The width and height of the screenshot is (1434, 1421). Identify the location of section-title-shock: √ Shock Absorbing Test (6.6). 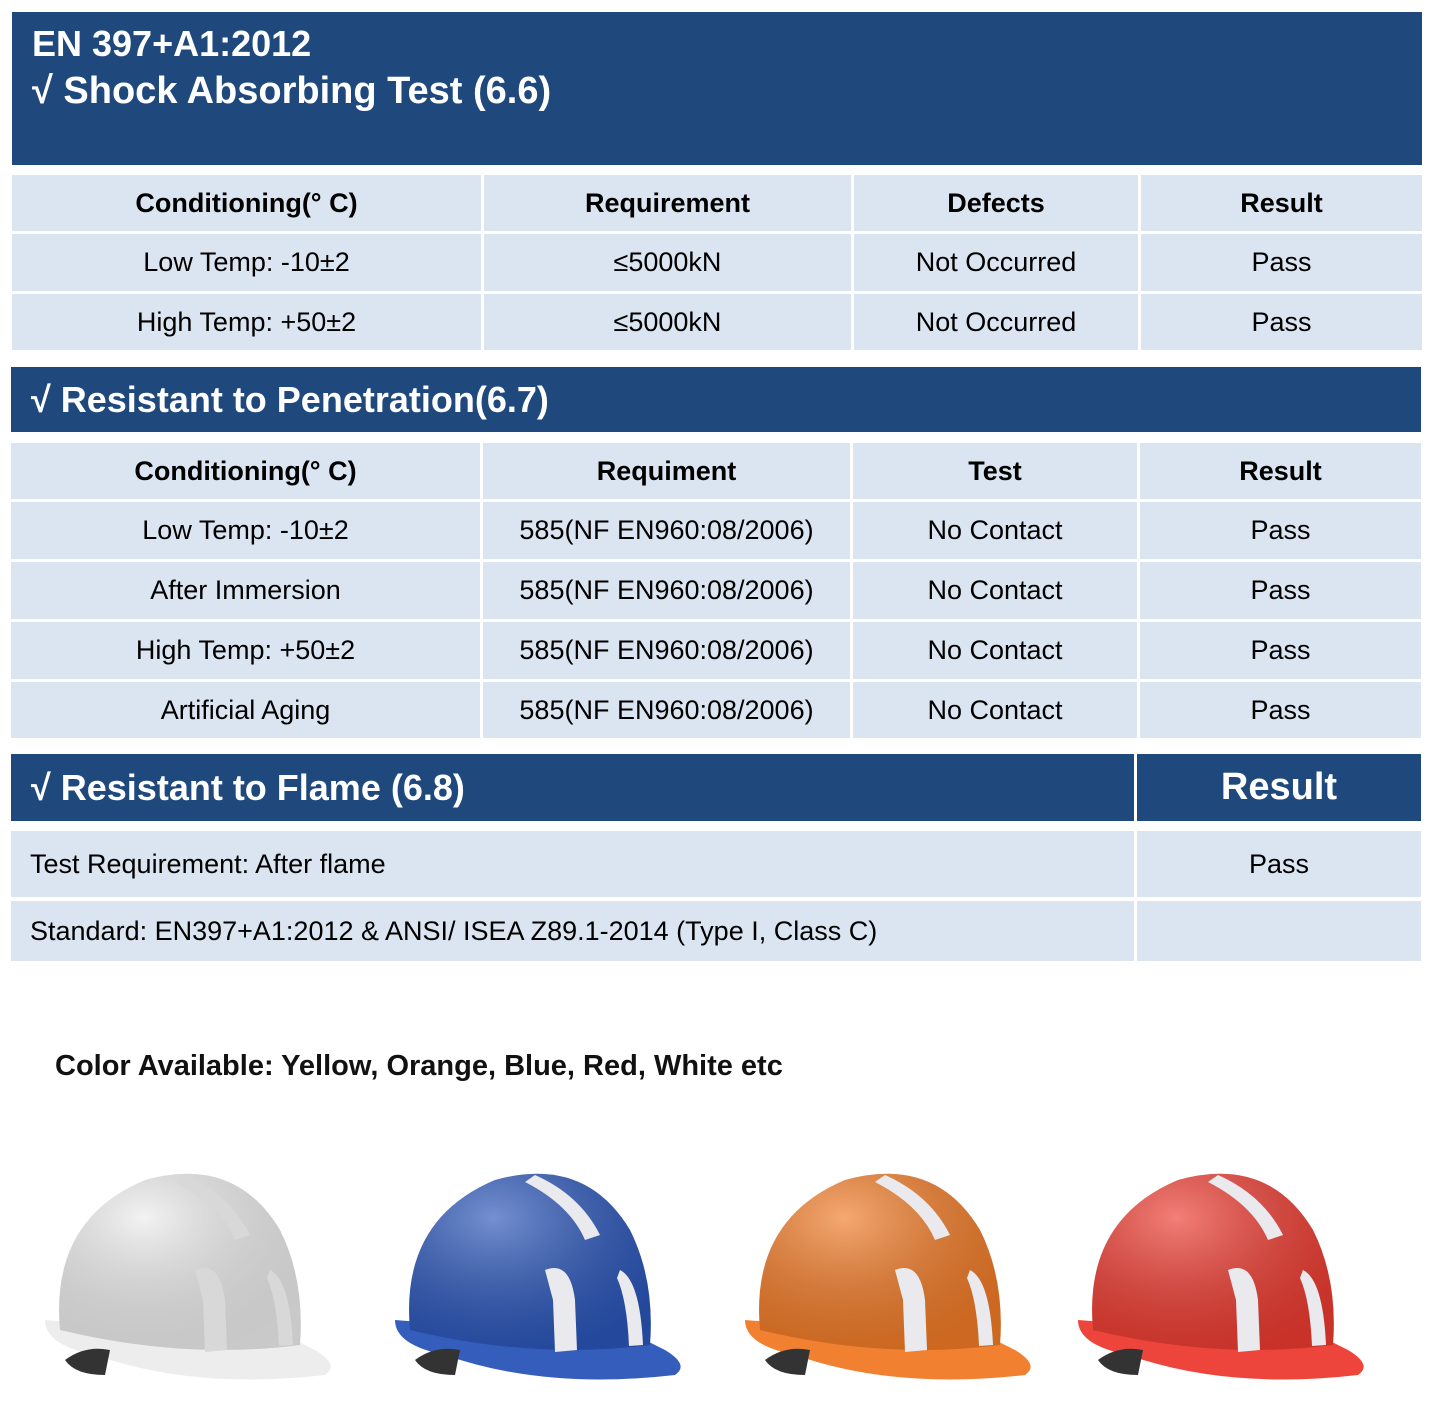
(292, 91).